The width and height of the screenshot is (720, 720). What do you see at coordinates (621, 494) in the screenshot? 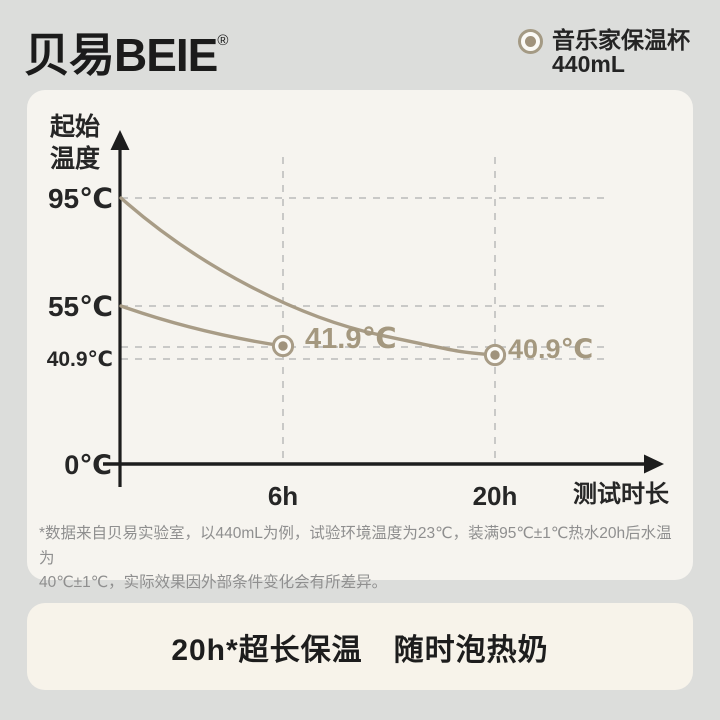
I see `x-axis-title: 测试时长` at bounding box center [621, 494].